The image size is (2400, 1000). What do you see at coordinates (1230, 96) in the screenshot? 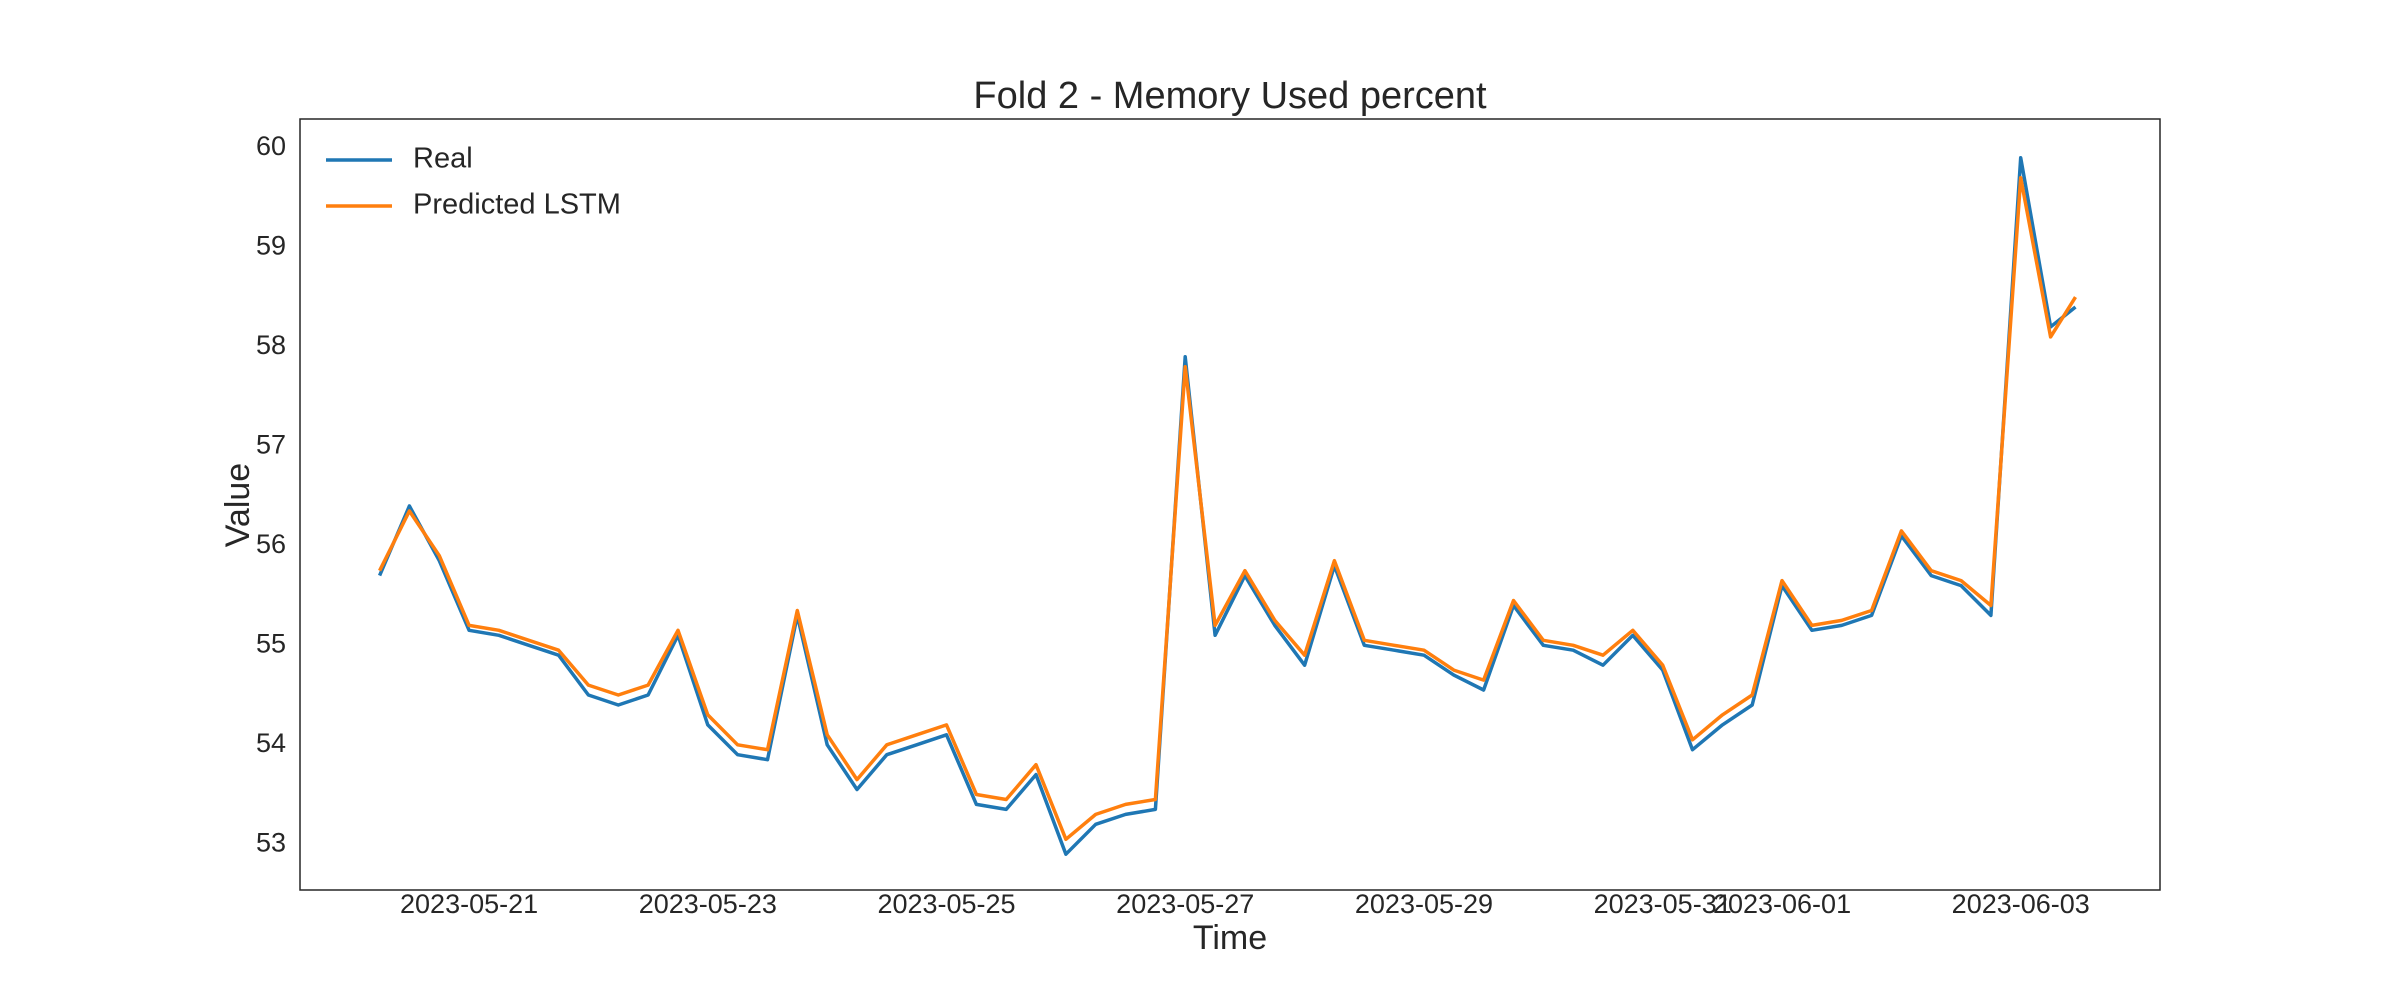
I see `chart-title: Fold 2 - Memory Used percent` at bounding box center [1230, 96].